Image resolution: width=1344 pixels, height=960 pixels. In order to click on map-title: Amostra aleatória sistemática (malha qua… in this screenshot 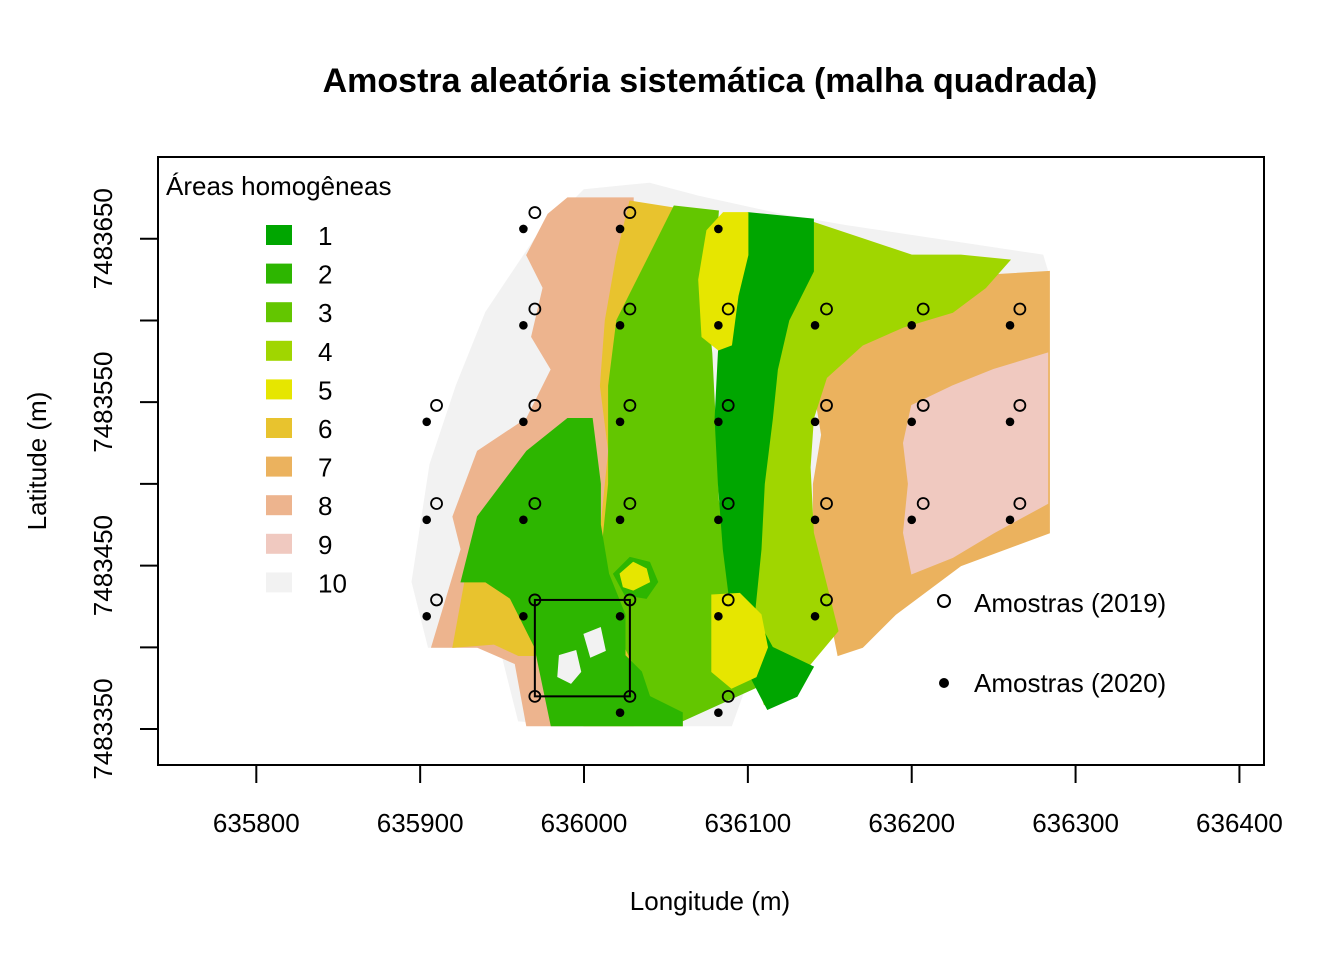, I will do `click(710, 81)`.